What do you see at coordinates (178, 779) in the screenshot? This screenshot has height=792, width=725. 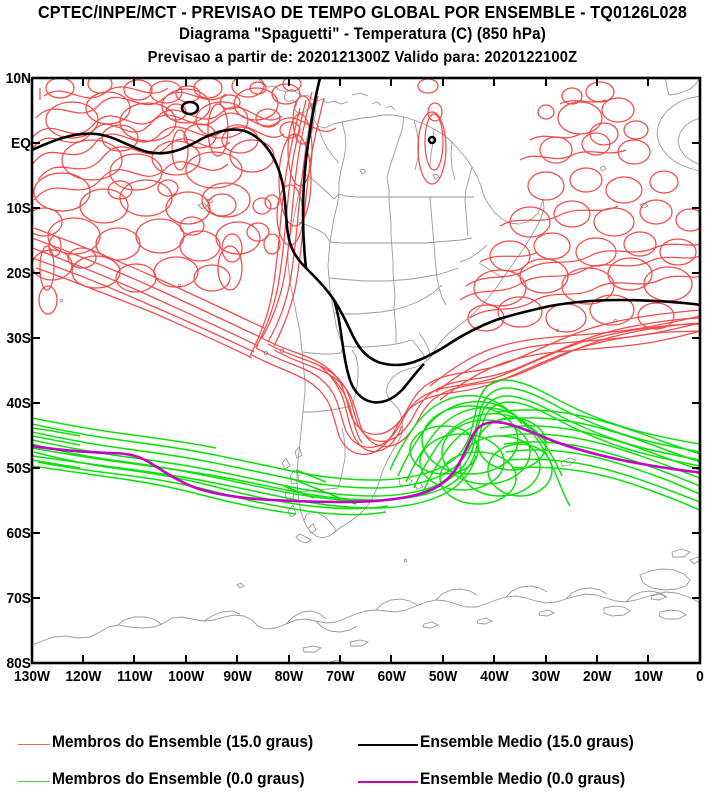 I see `legend-members-0-label: Membros do Ensemble (0.0 graus)` at bounding box center [178, 779].